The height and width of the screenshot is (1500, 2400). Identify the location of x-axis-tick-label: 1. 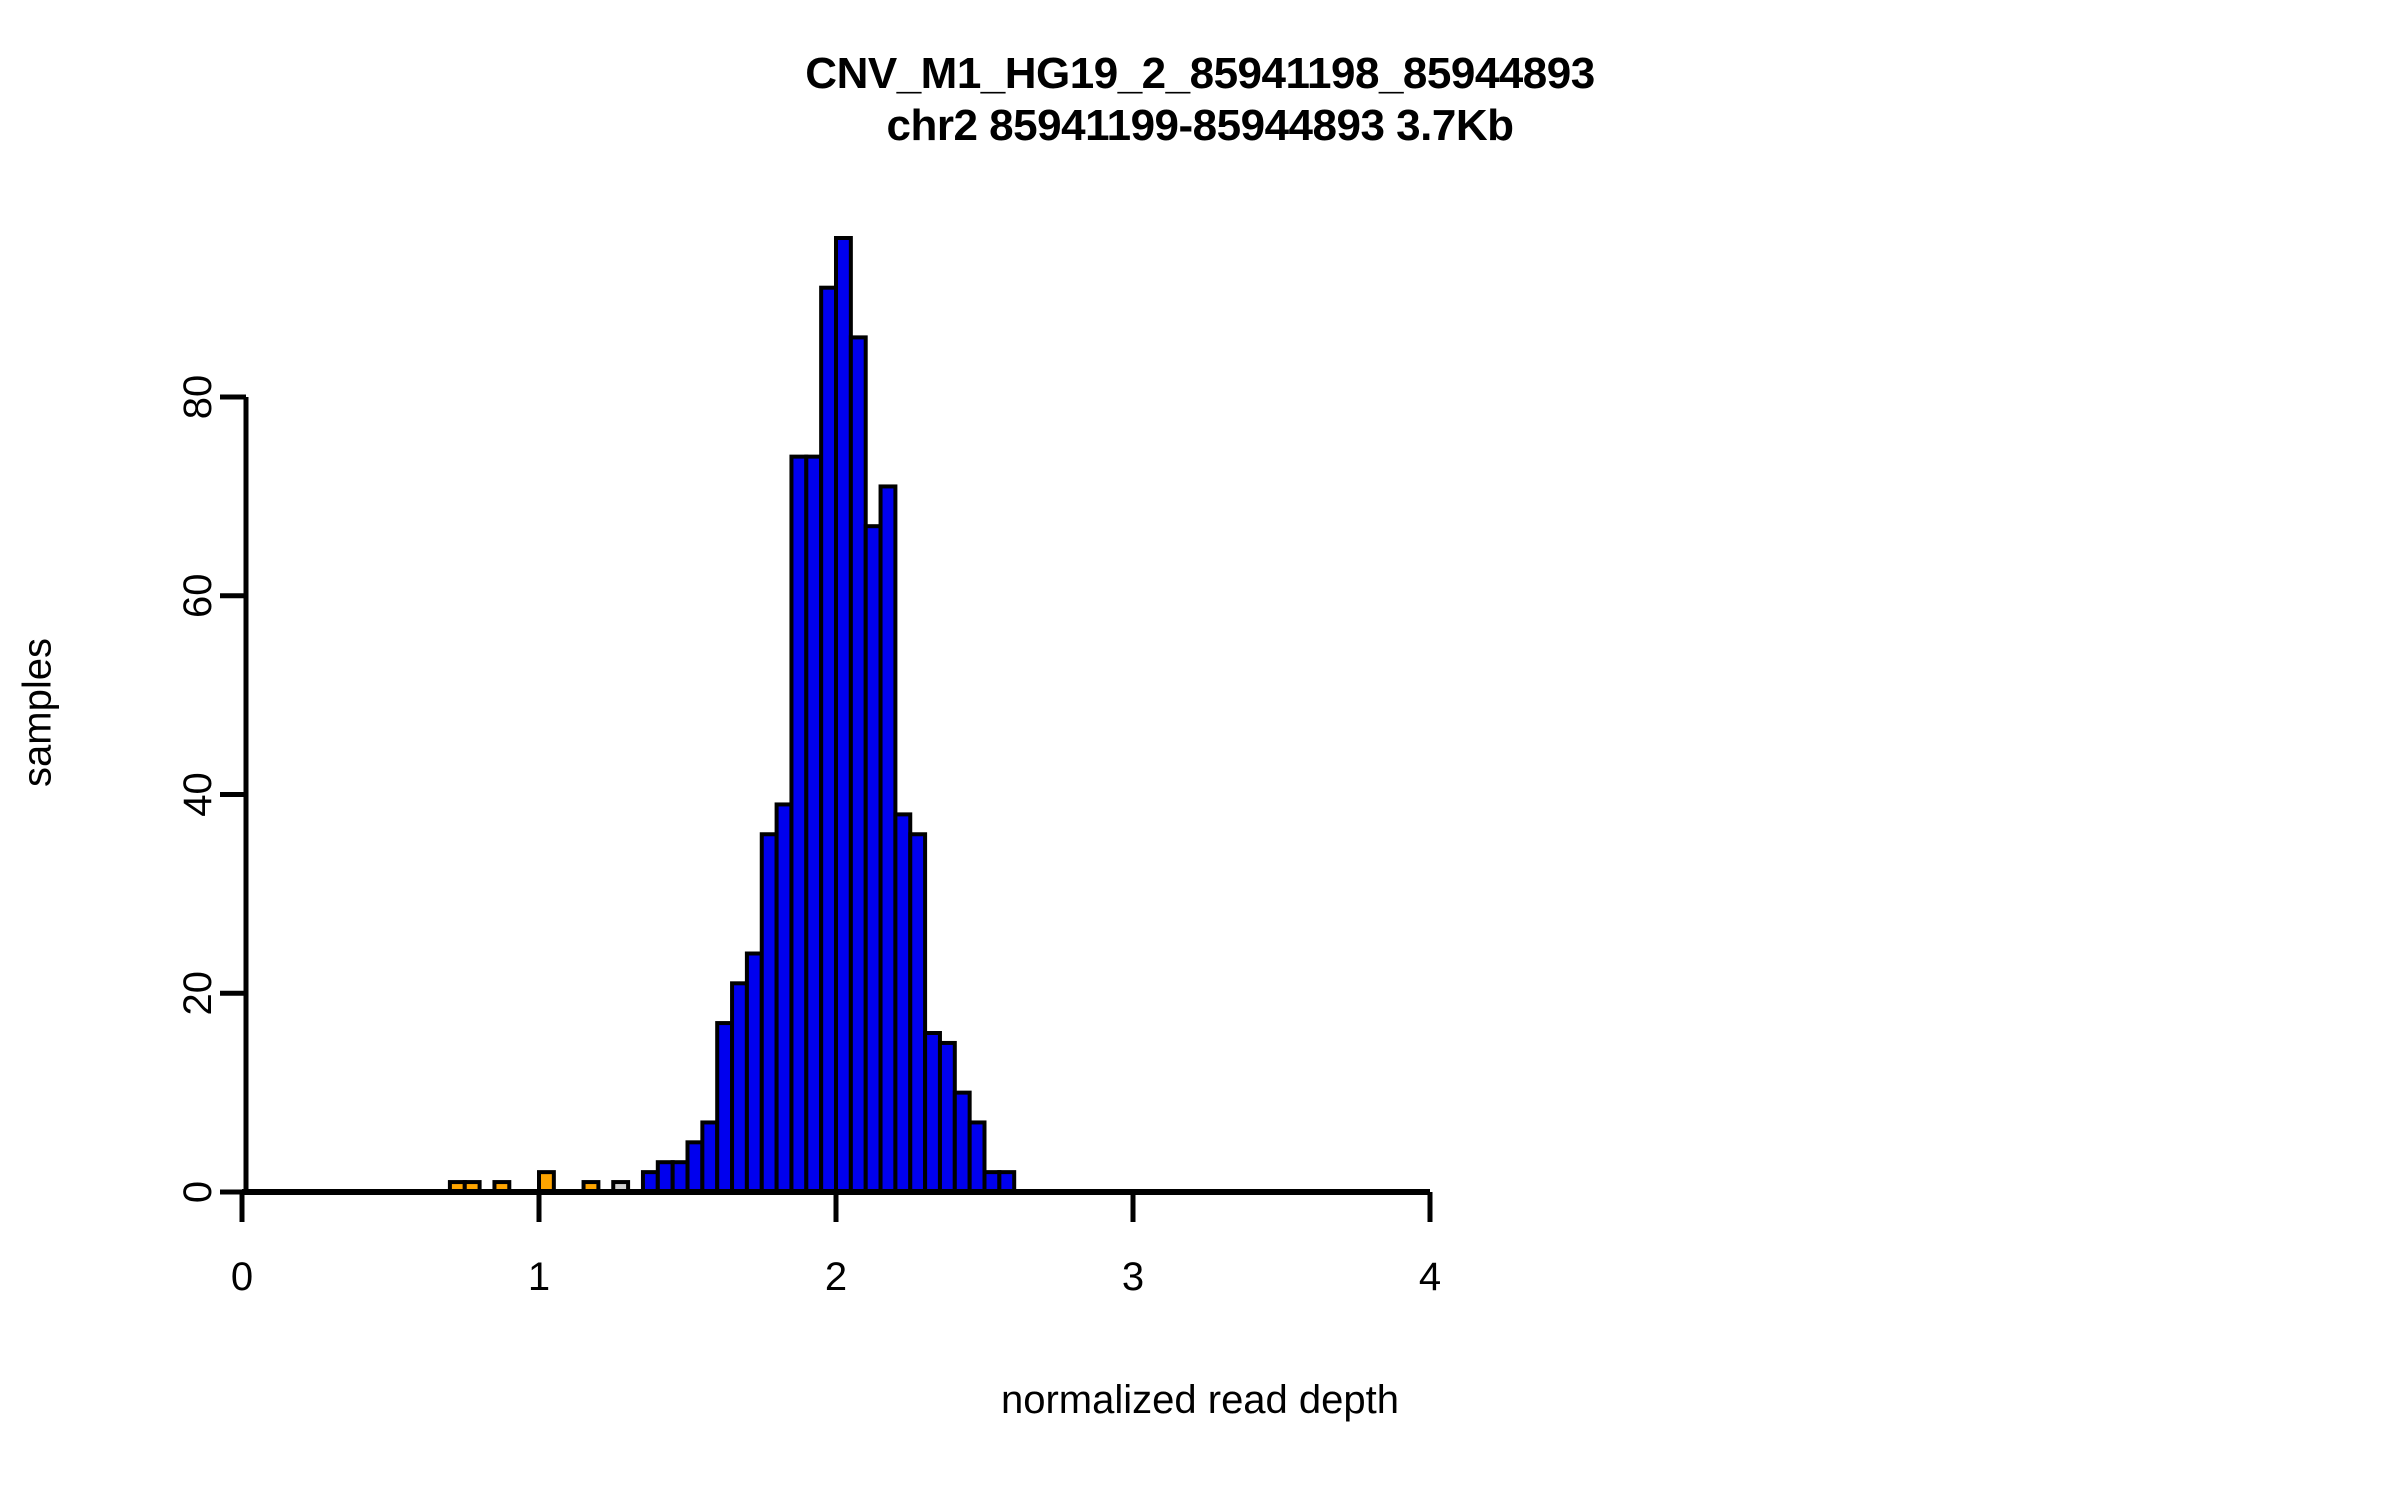
(539, 1277).